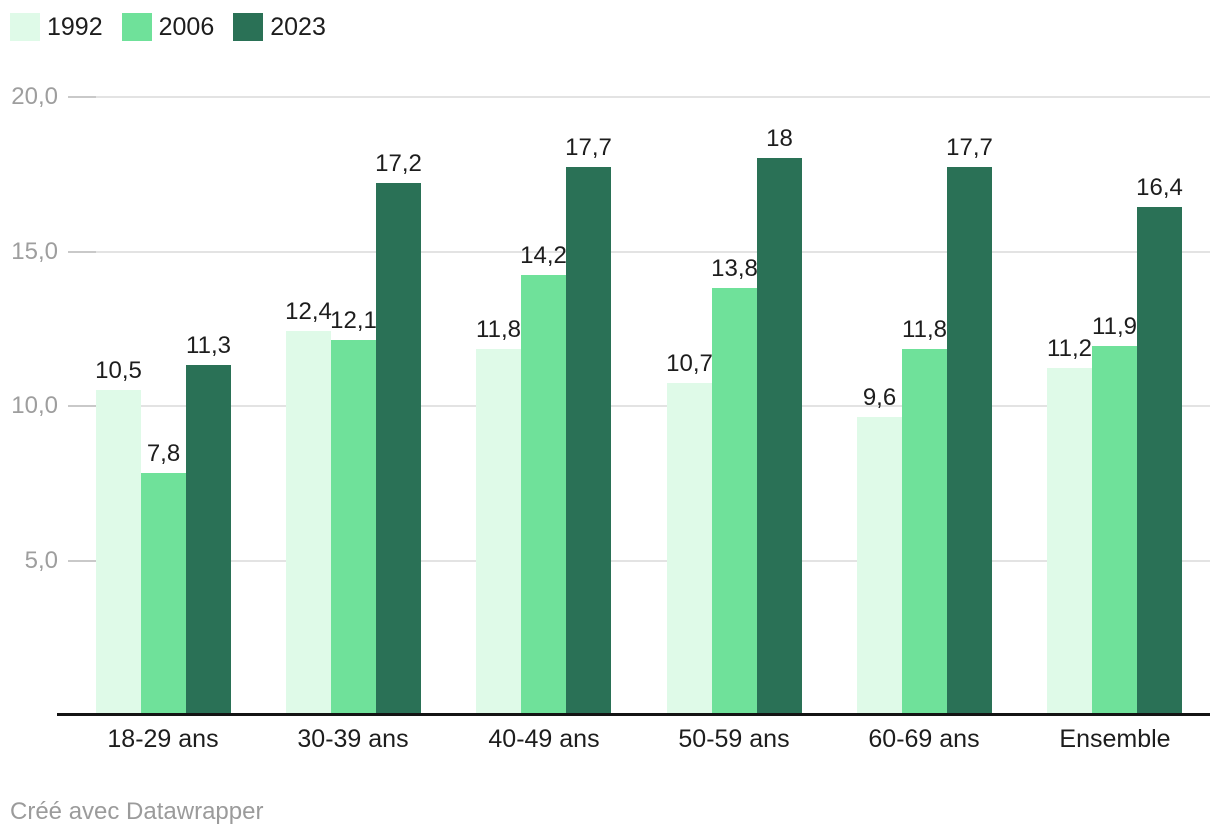 The height and width of the screenshot is (838, 1220). Describe the element at coordinates (734, 739) in the screenshot. I see `x-axis-category-label: 50-59 ans` at that location.